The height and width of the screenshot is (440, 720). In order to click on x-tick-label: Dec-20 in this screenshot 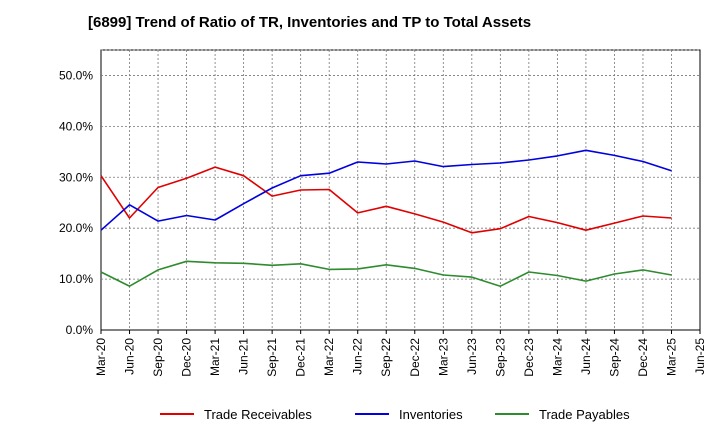, I will do `click(187, 357)`.